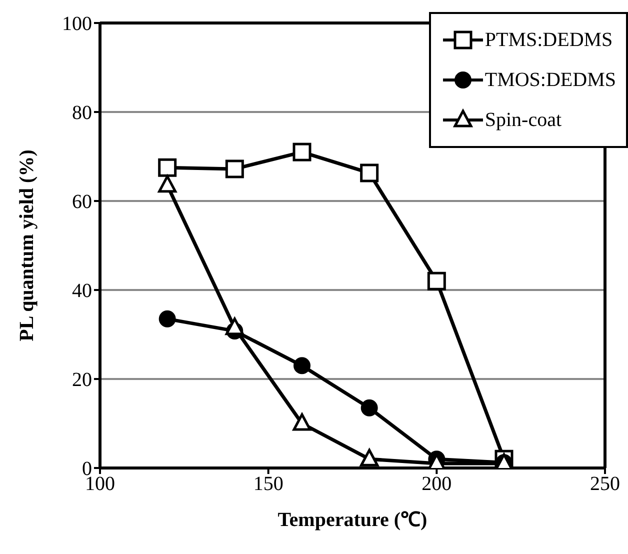 This screenshot has width=628, height=554. What do you see at coordinates (523, 120) in the screenshot?
I see `legend-label: Spin-coat` at bounding box center [523, 120].